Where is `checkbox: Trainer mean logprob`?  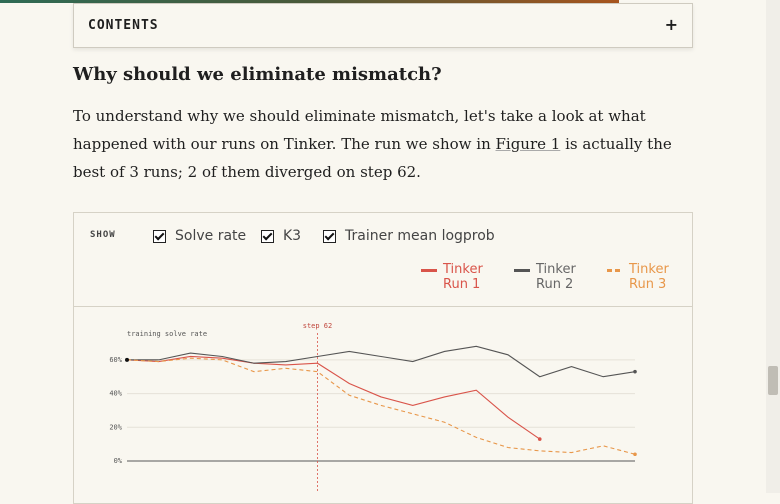
checkbox: Trainer mean logprob is located at coordinates (409, 236).